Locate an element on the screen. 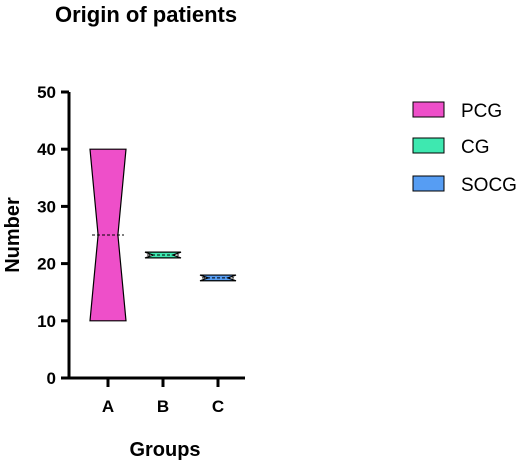  y-axis-label: Number is located at coordinates (13, 235).